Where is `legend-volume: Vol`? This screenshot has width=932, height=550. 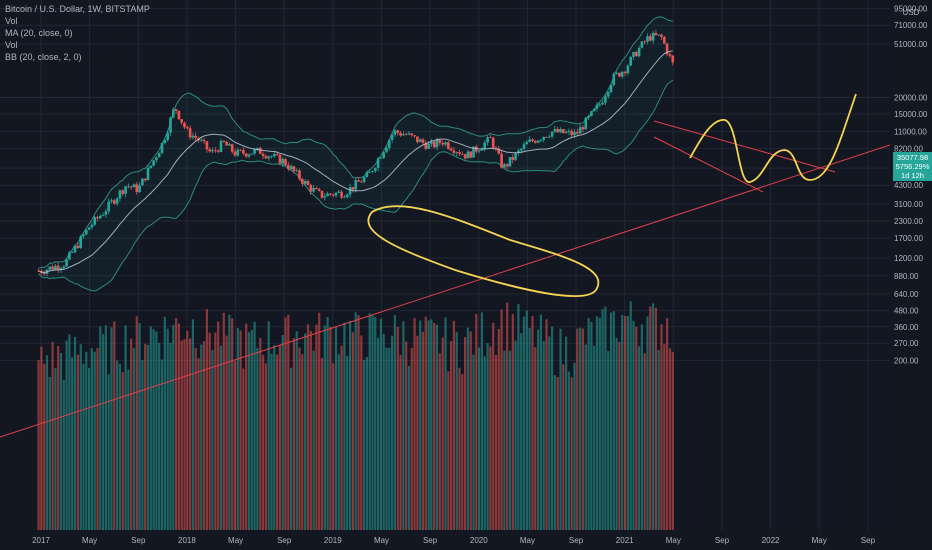
legend-volume: Vol is located at coordinates (11, 21).